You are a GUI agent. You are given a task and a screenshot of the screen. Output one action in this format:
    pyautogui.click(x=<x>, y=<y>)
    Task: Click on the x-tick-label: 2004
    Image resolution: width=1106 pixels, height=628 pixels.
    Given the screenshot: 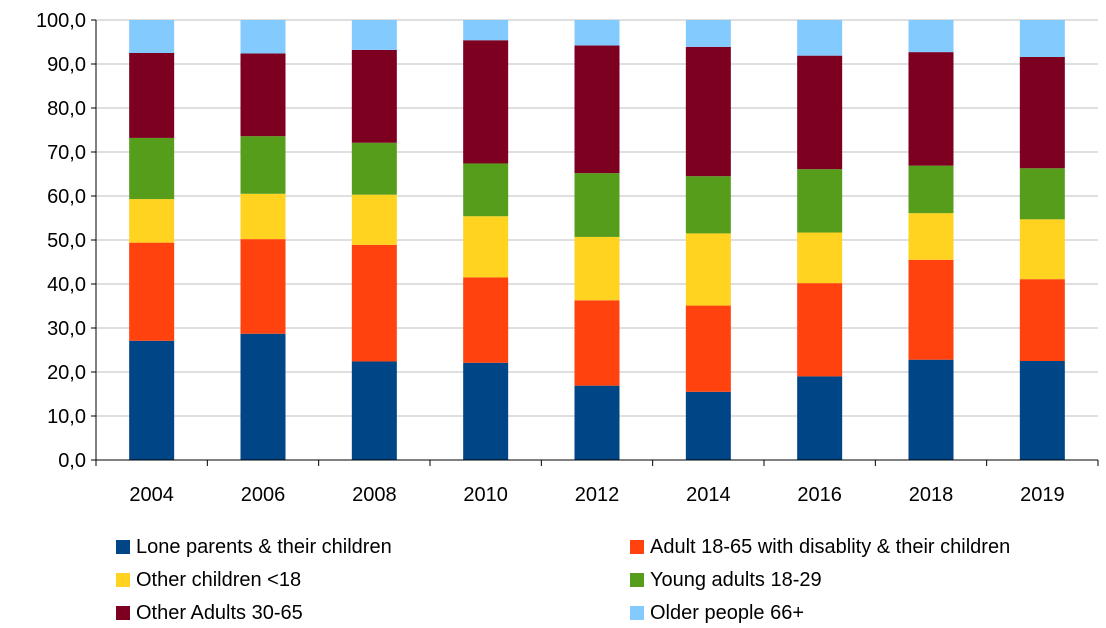 What is the action you would take?
    pyautogui.click(x=151, y=495)
    